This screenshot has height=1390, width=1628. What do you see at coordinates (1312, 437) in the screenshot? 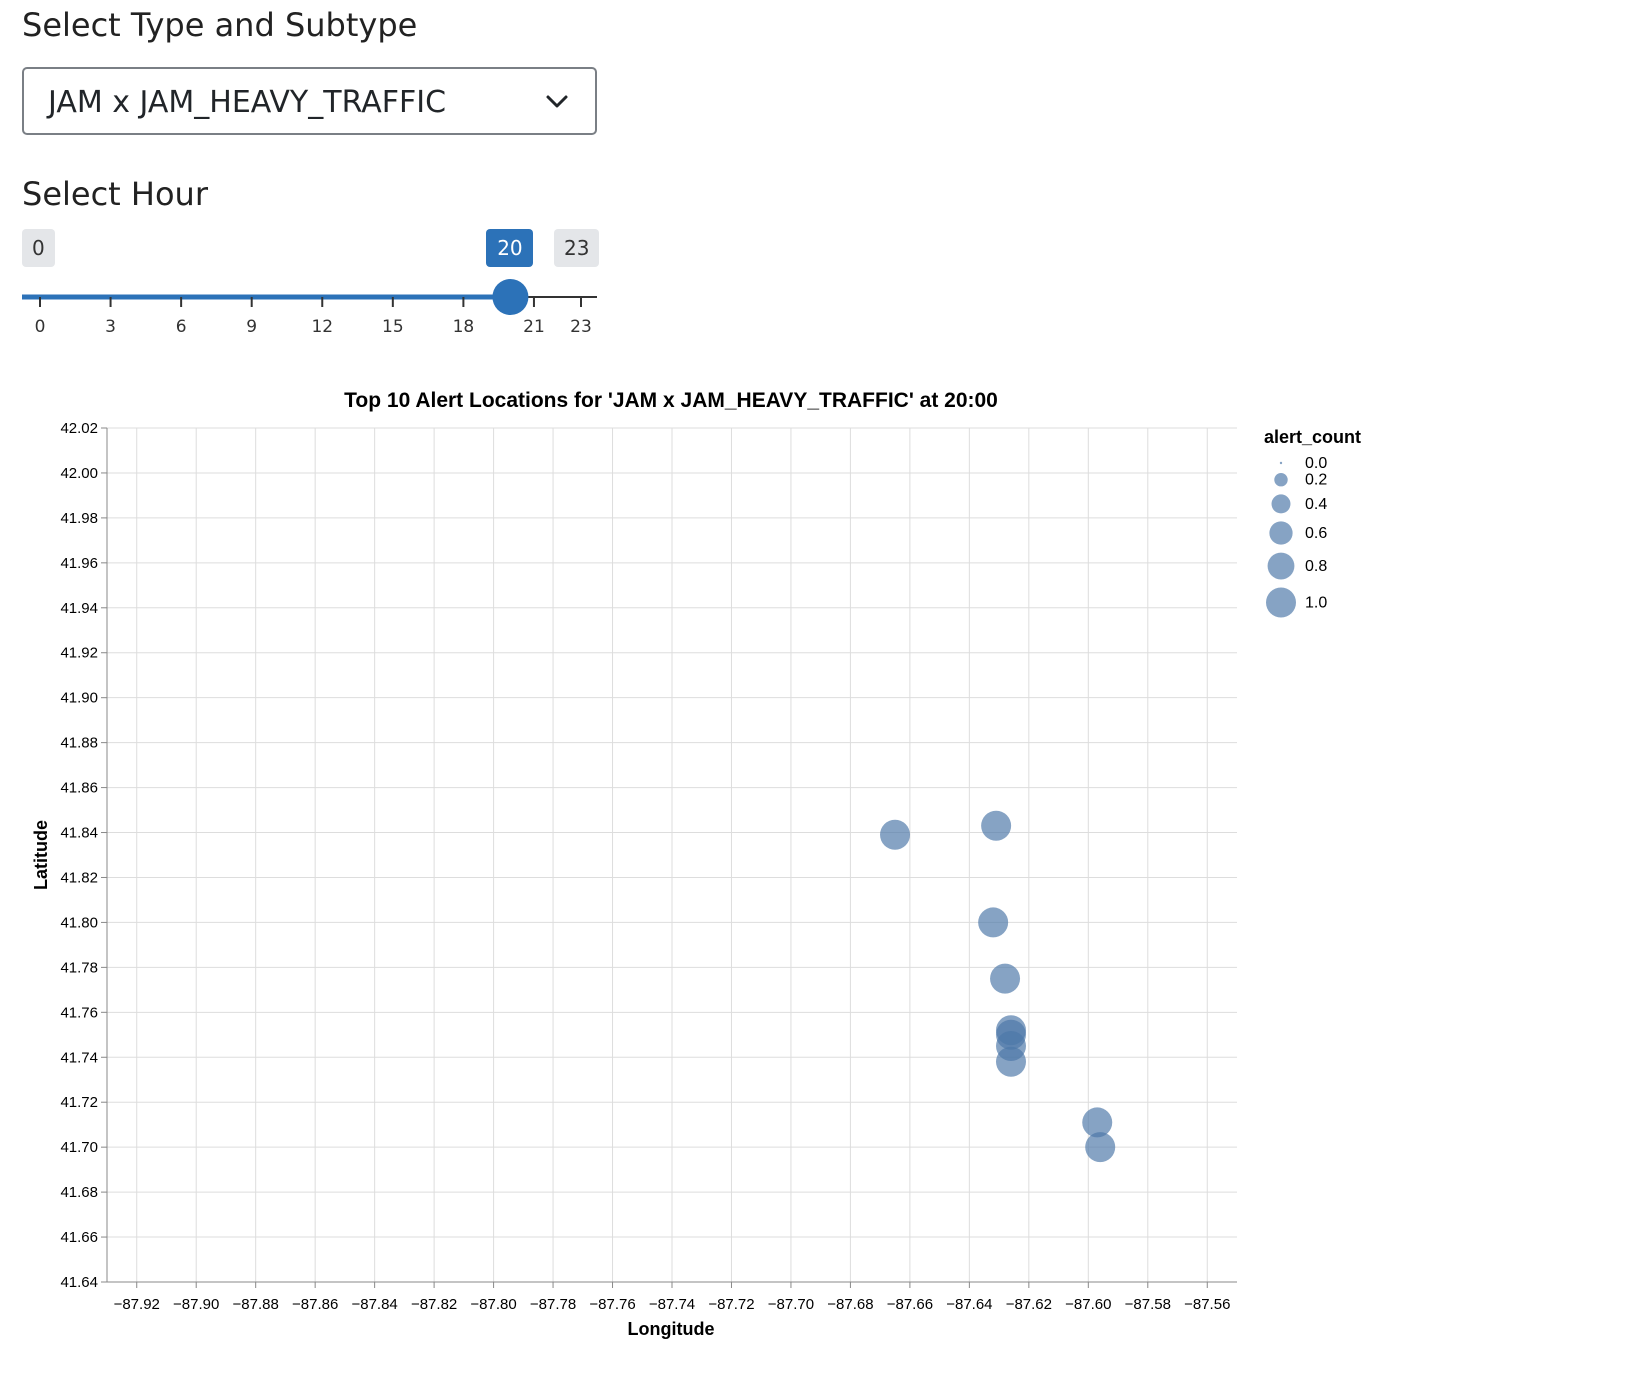
I see `legend-title: alert_count` at bounding box center [1312, 437].